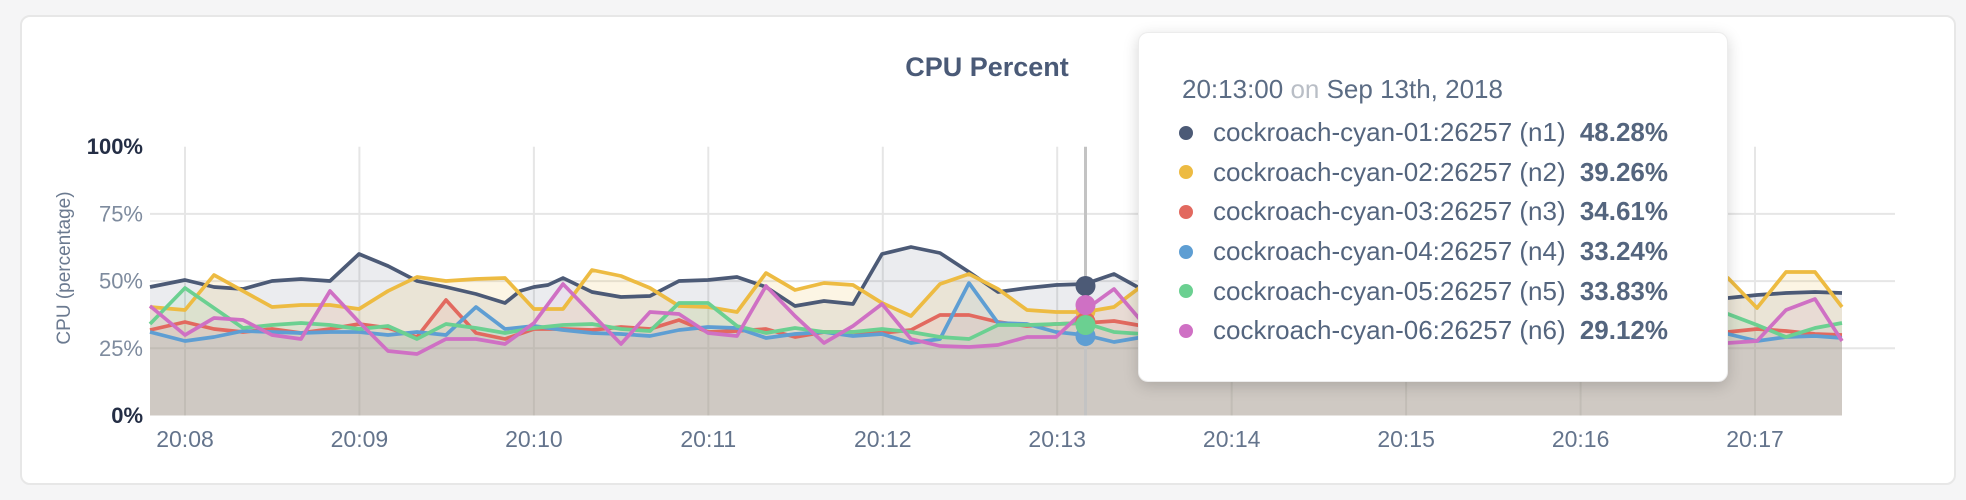  I want to click on svg-text: 20:15, so click(1406, 439).